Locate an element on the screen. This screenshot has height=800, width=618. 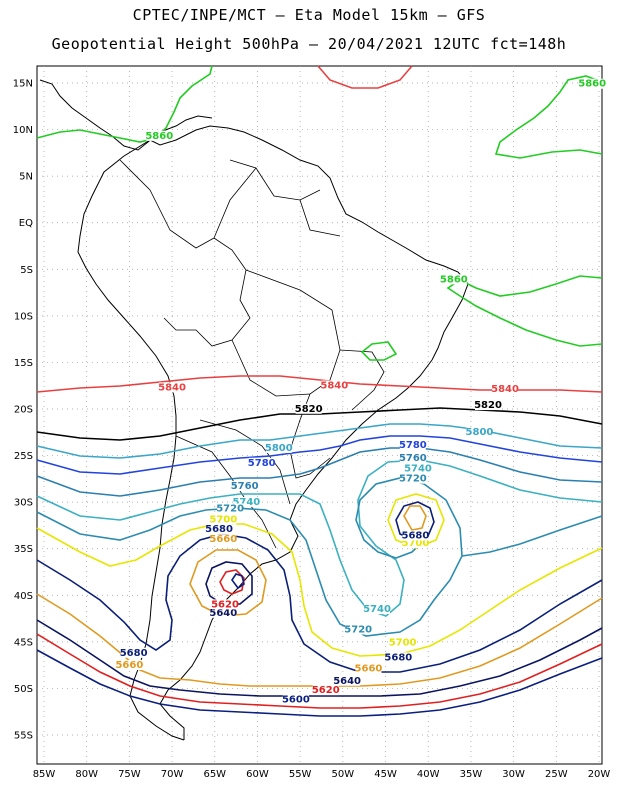
lon-tick-label: 25W is located at coordinates (556, 774).